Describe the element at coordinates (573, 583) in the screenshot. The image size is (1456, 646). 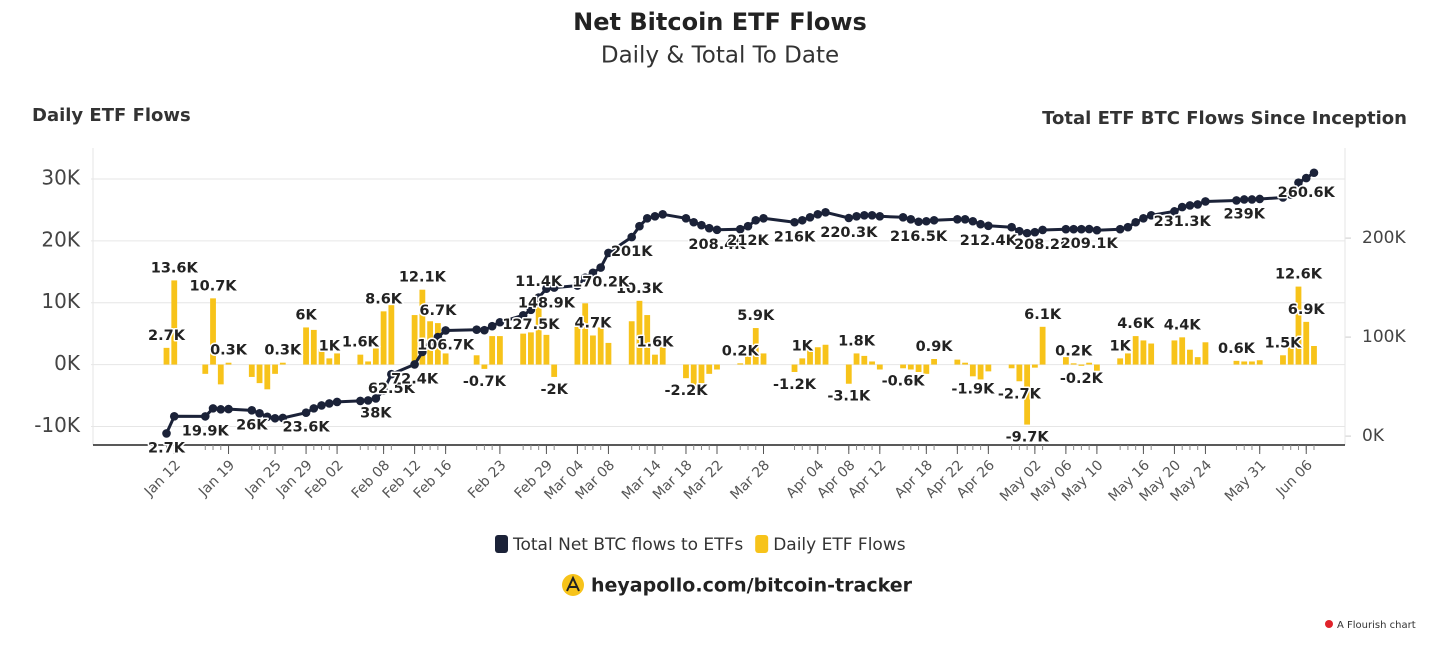
I see `source-logo-mark` at that location.